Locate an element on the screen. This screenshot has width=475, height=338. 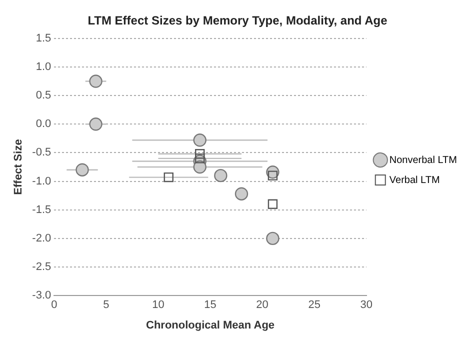
x-tick-label: 30 is located at coordinates (366, 305).